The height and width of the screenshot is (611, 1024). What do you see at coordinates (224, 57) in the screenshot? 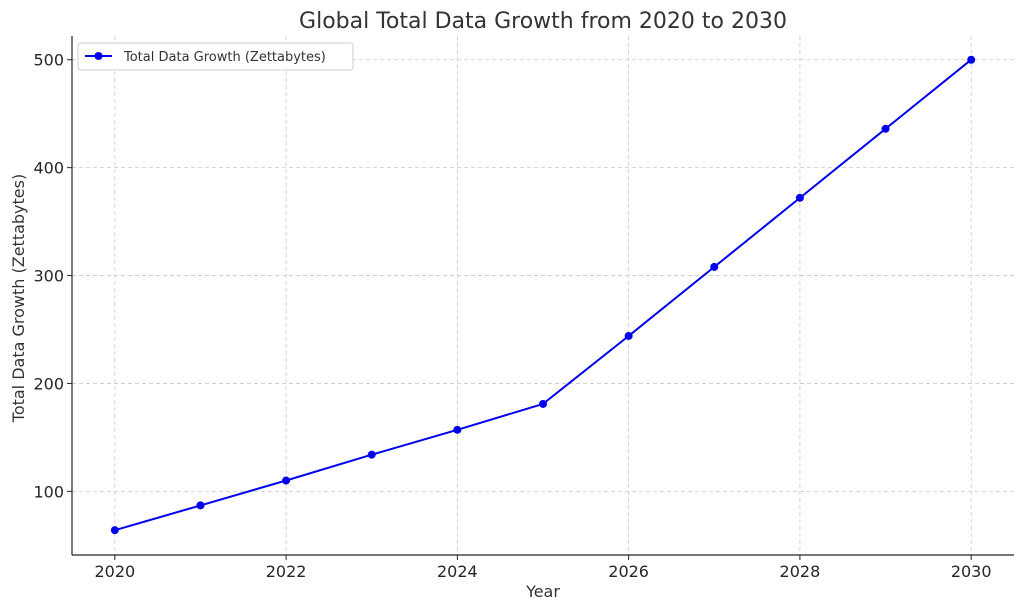
I see `legend-label: Total Data Growth (Zettabytes)` at bounding box center [224, 57].